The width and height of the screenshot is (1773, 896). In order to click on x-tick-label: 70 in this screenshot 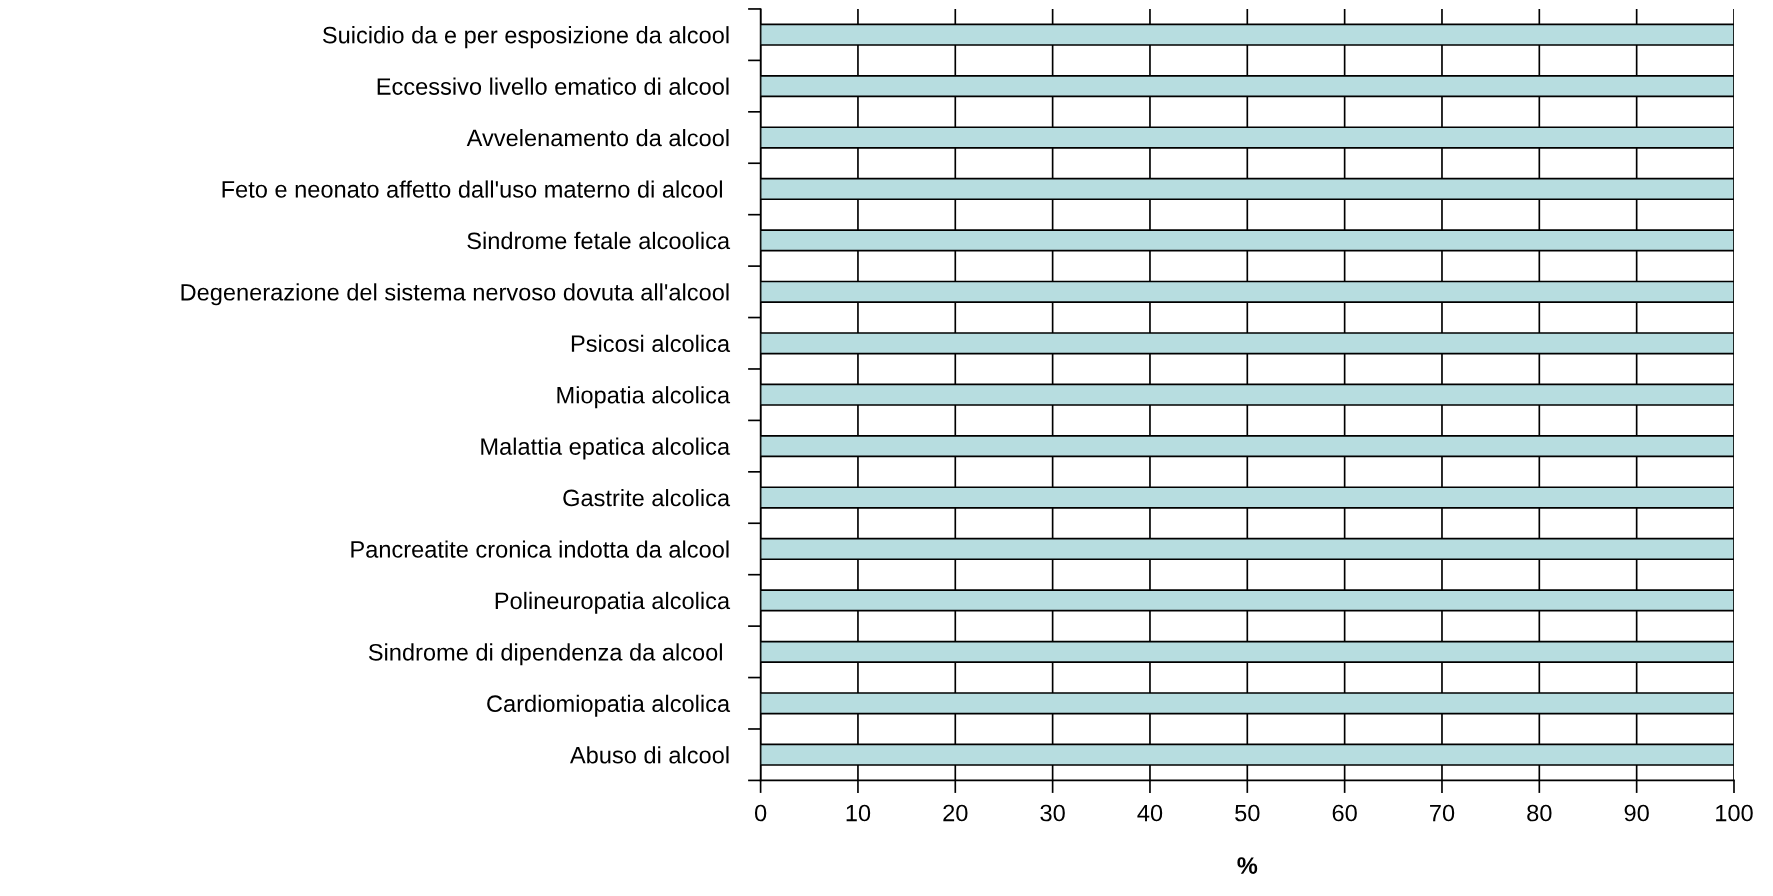, I will do `click(1442, 813)`.